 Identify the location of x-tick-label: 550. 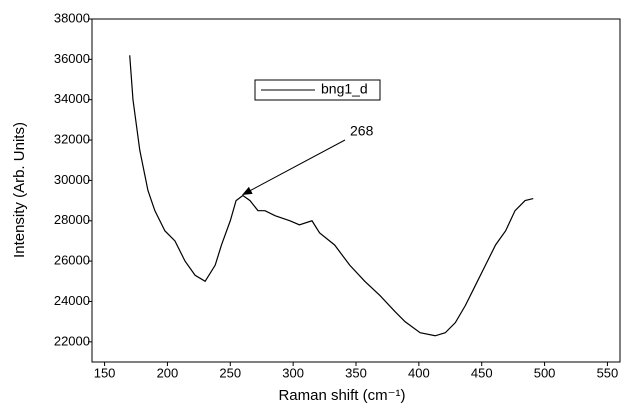
(608, 372).